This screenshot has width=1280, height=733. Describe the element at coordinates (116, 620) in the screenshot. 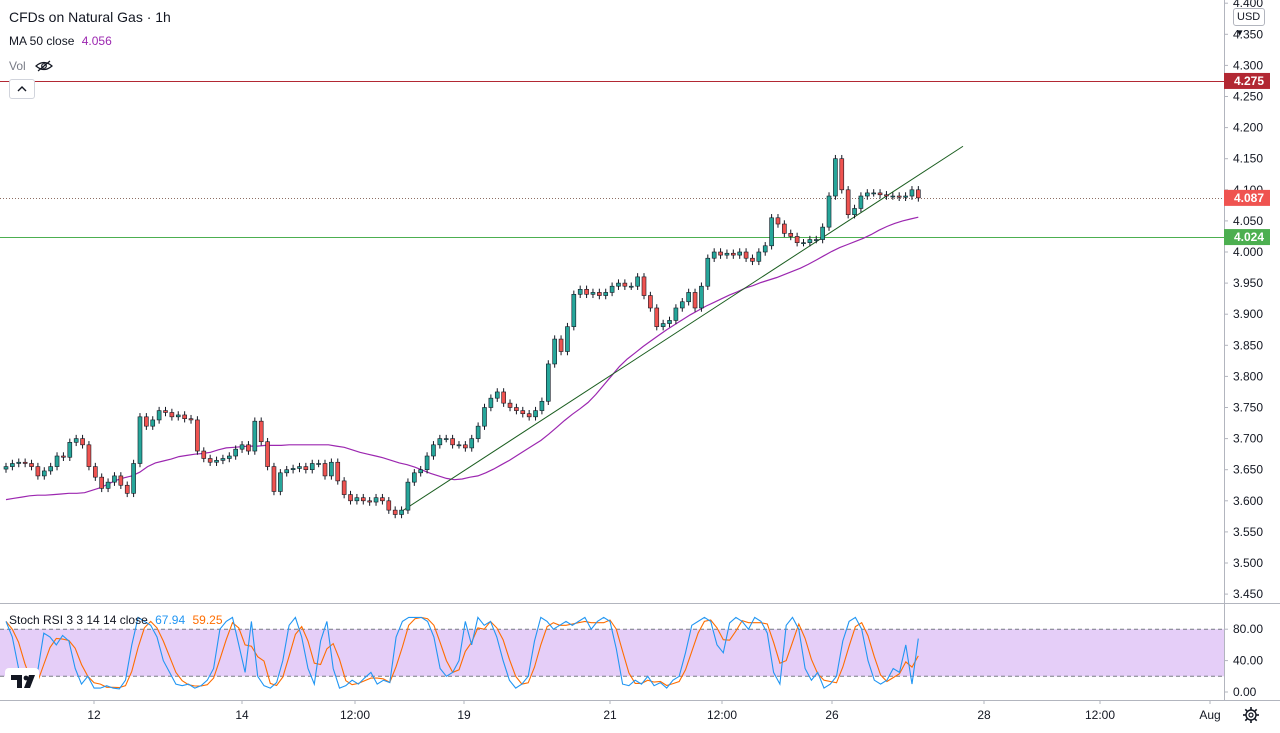

I see `stoch-legend: Stoch RSI 3 3 14 14 close 67.94 59.25` at that location.